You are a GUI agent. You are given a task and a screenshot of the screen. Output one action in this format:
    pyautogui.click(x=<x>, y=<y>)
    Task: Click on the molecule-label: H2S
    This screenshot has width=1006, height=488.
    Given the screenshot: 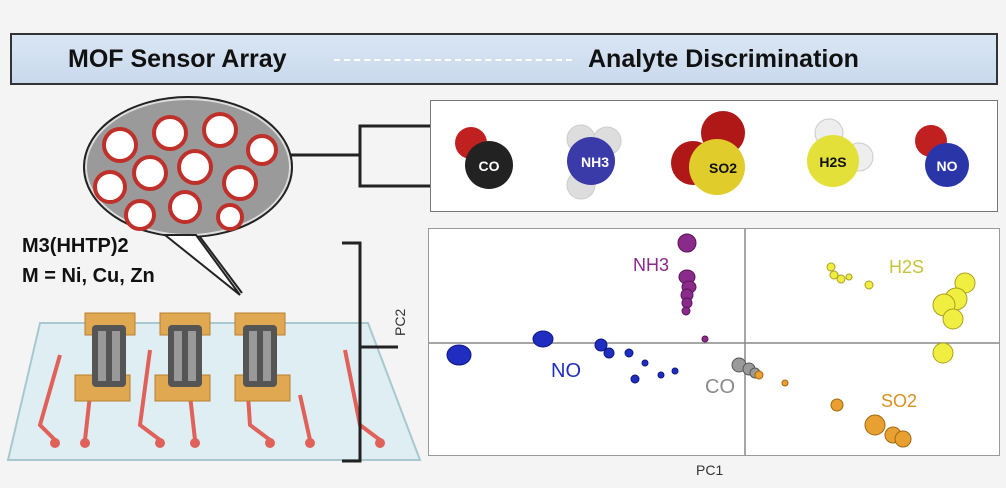 What is the action you would take?
    pyautogui.click(x=832, y=162)
    